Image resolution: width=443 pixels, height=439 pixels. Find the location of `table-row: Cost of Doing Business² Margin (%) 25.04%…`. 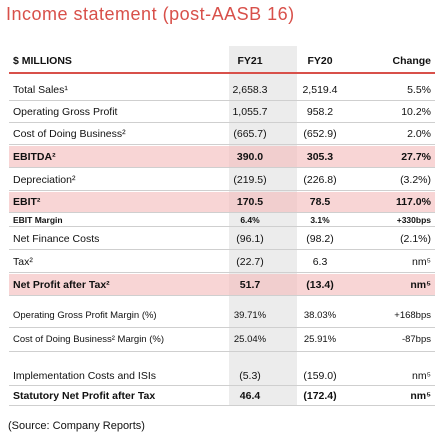

table-row: Cost of Doing Business² Margin (%) 25.04%… is located at coordinates (222, 340).